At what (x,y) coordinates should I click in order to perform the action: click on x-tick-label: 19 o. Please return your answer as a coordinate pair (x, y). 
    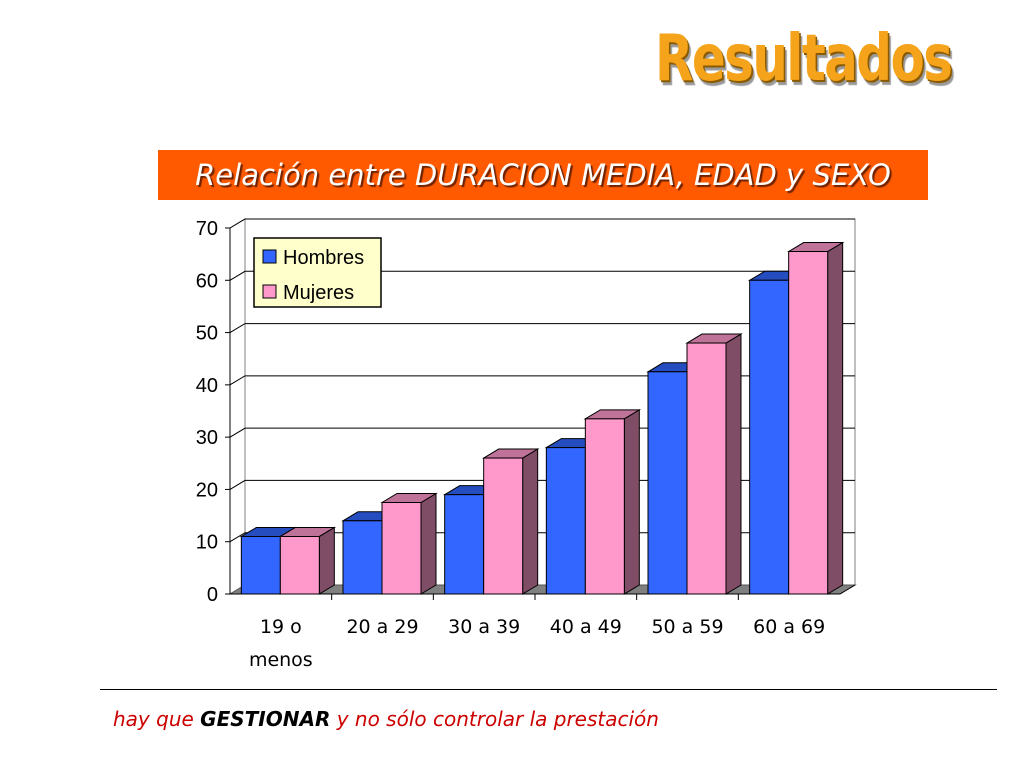
    Looking at the image, I should click on (281, 627).